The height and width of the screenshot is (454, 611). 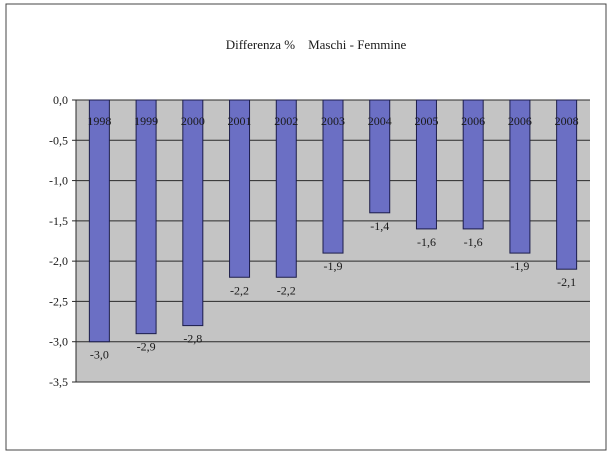 What do you see at coordinates (146, 347) in the screenshot?
I see `data-label: -2,9` at bounding box center [146, 347].